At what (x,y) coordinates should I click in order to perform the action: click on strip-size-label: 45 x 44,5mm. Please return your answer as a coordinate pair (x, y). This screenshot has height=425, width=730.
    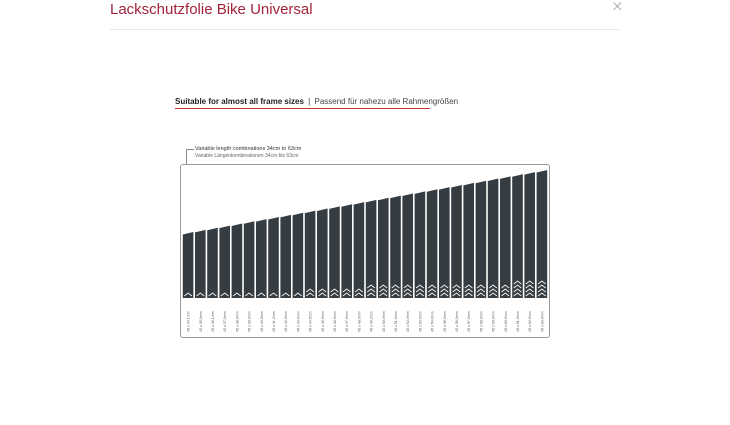
    Looking at the image, I should click on (311, 321).